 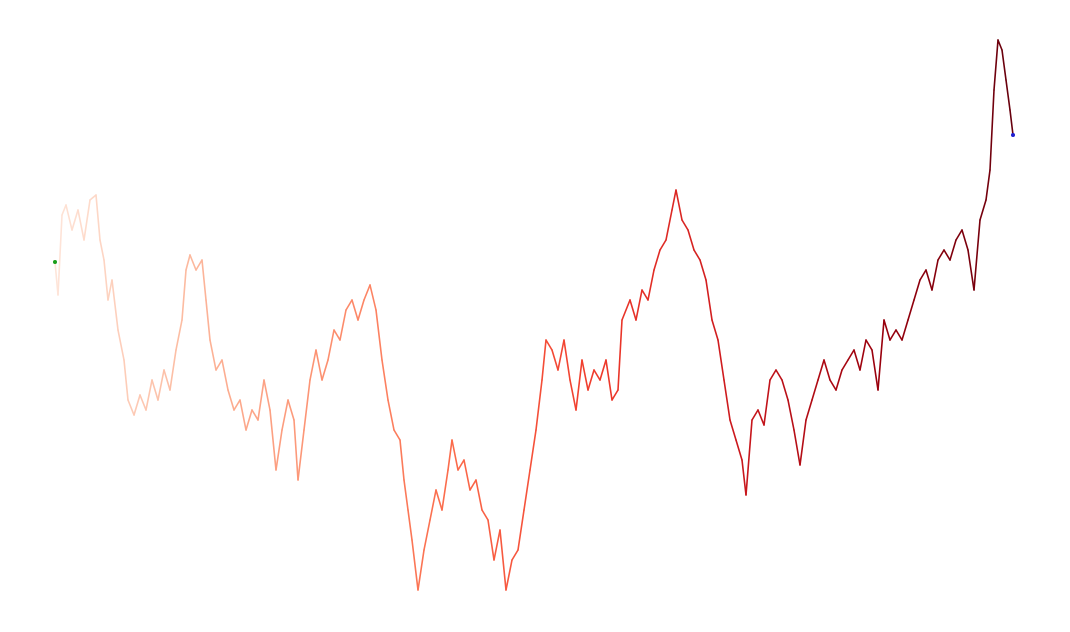 What do you see at coordinates (55, 262) in the screenshot?
I see `start-point` at bounding box center [55, 262].